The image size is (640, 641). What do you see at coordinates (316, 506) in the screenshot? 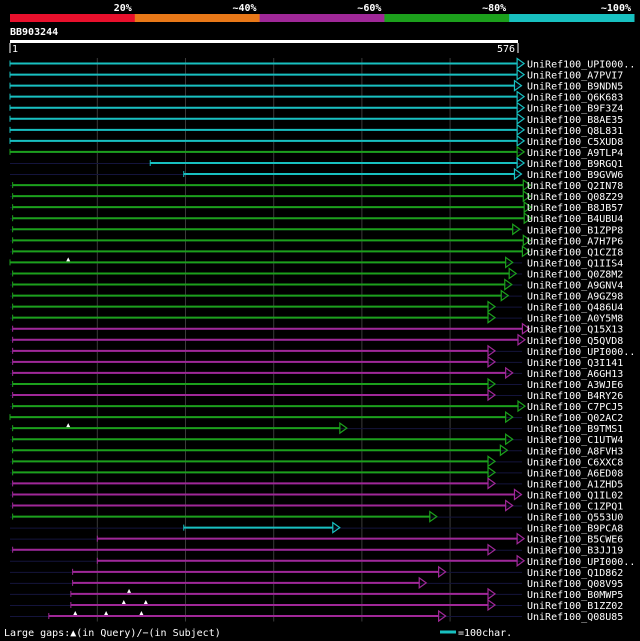
I see `hit-row: UniRef100_C1ZPQ1` at bounding box center [316, 506].